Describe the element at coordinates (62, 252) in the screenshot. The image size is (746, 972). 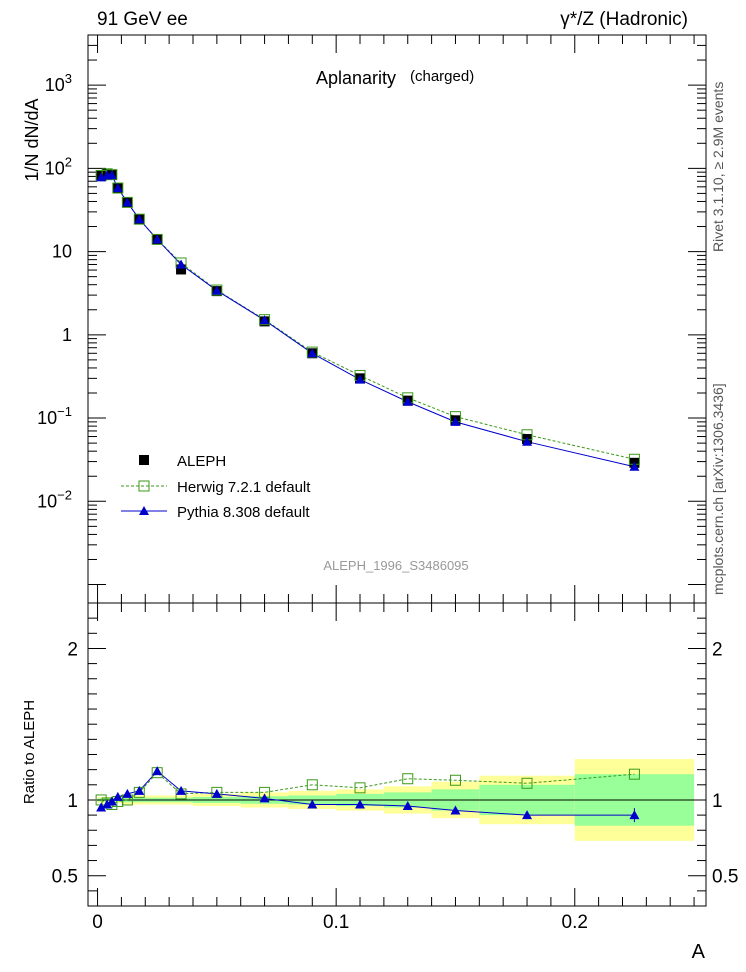
I see `y-tick-label: 10` at that location.